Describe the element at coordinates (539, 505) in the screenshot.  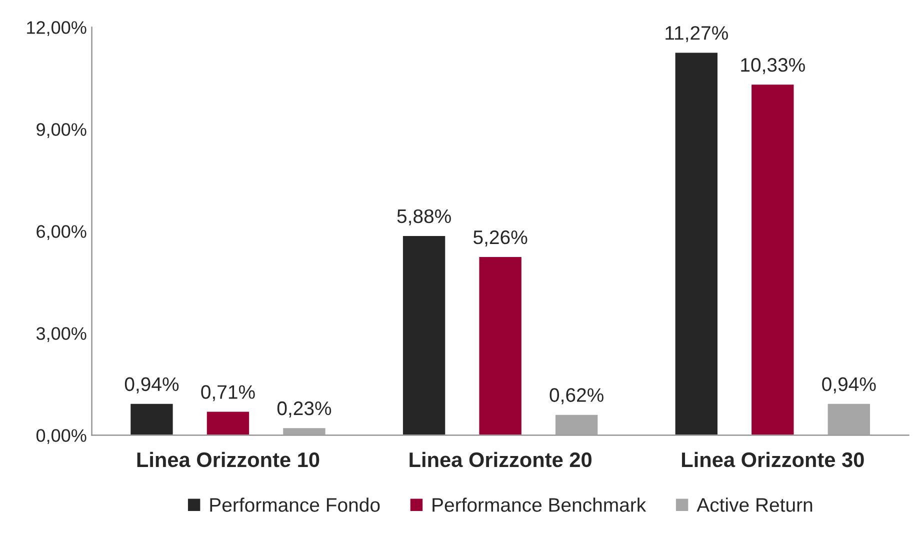
I see `legend-label: Performance Benchmark` at that location.